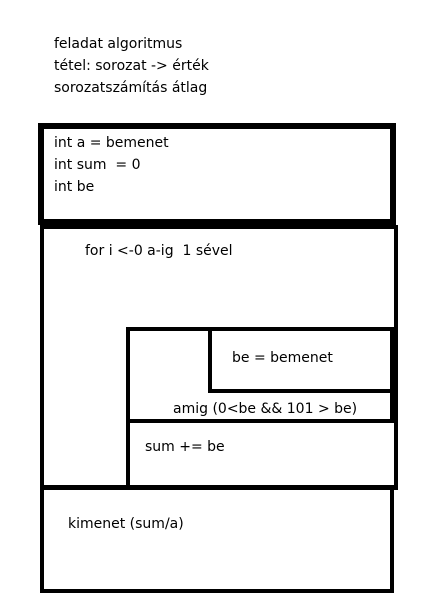 The height and width of the screenshot is (603, 424). I want to click on declaration-sum: int sum = 0, so click(97, 165).